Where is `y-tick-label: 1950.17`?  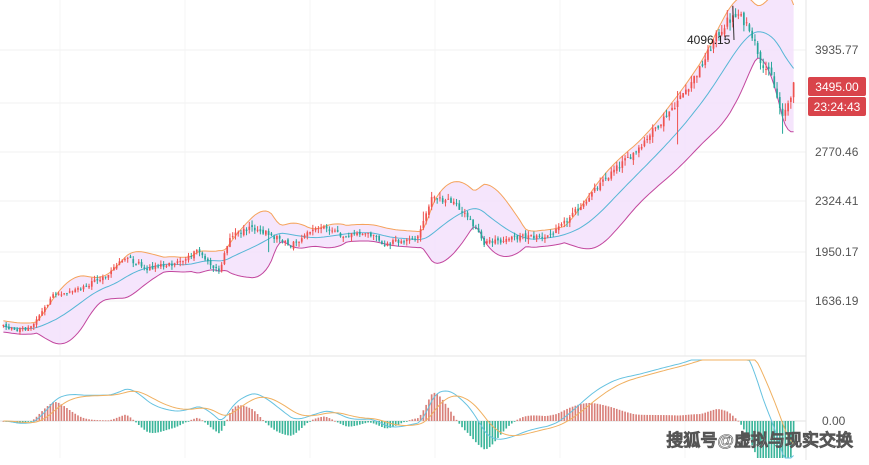
y-tick-label: 1950.17 is located at coordinates (837, 252).